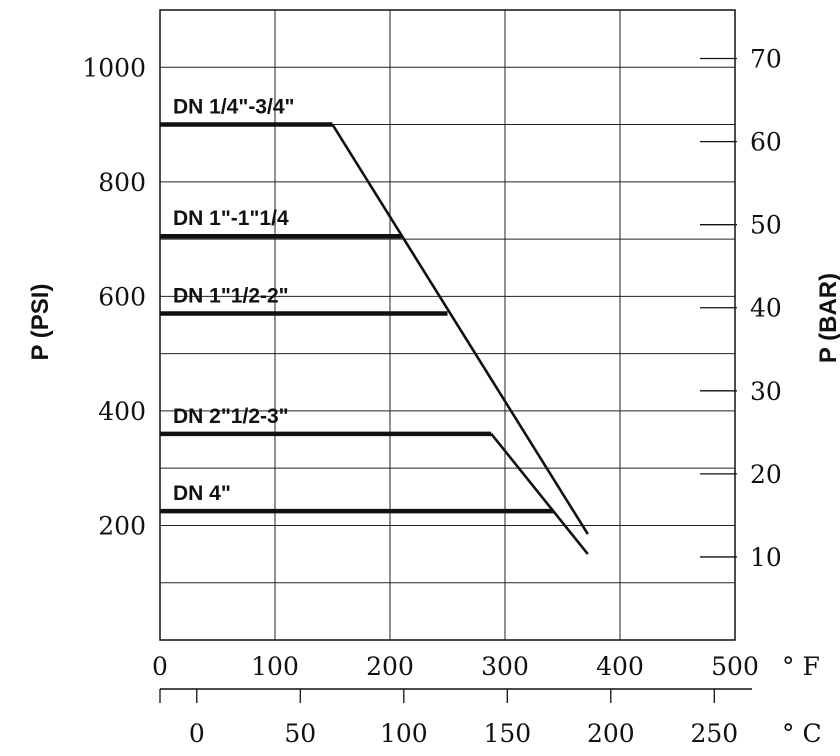 This screenshot has height=756, width=840. Describe the element at coordinates (539, 494) in the screenshot. I see `series-line-slope` at that location.